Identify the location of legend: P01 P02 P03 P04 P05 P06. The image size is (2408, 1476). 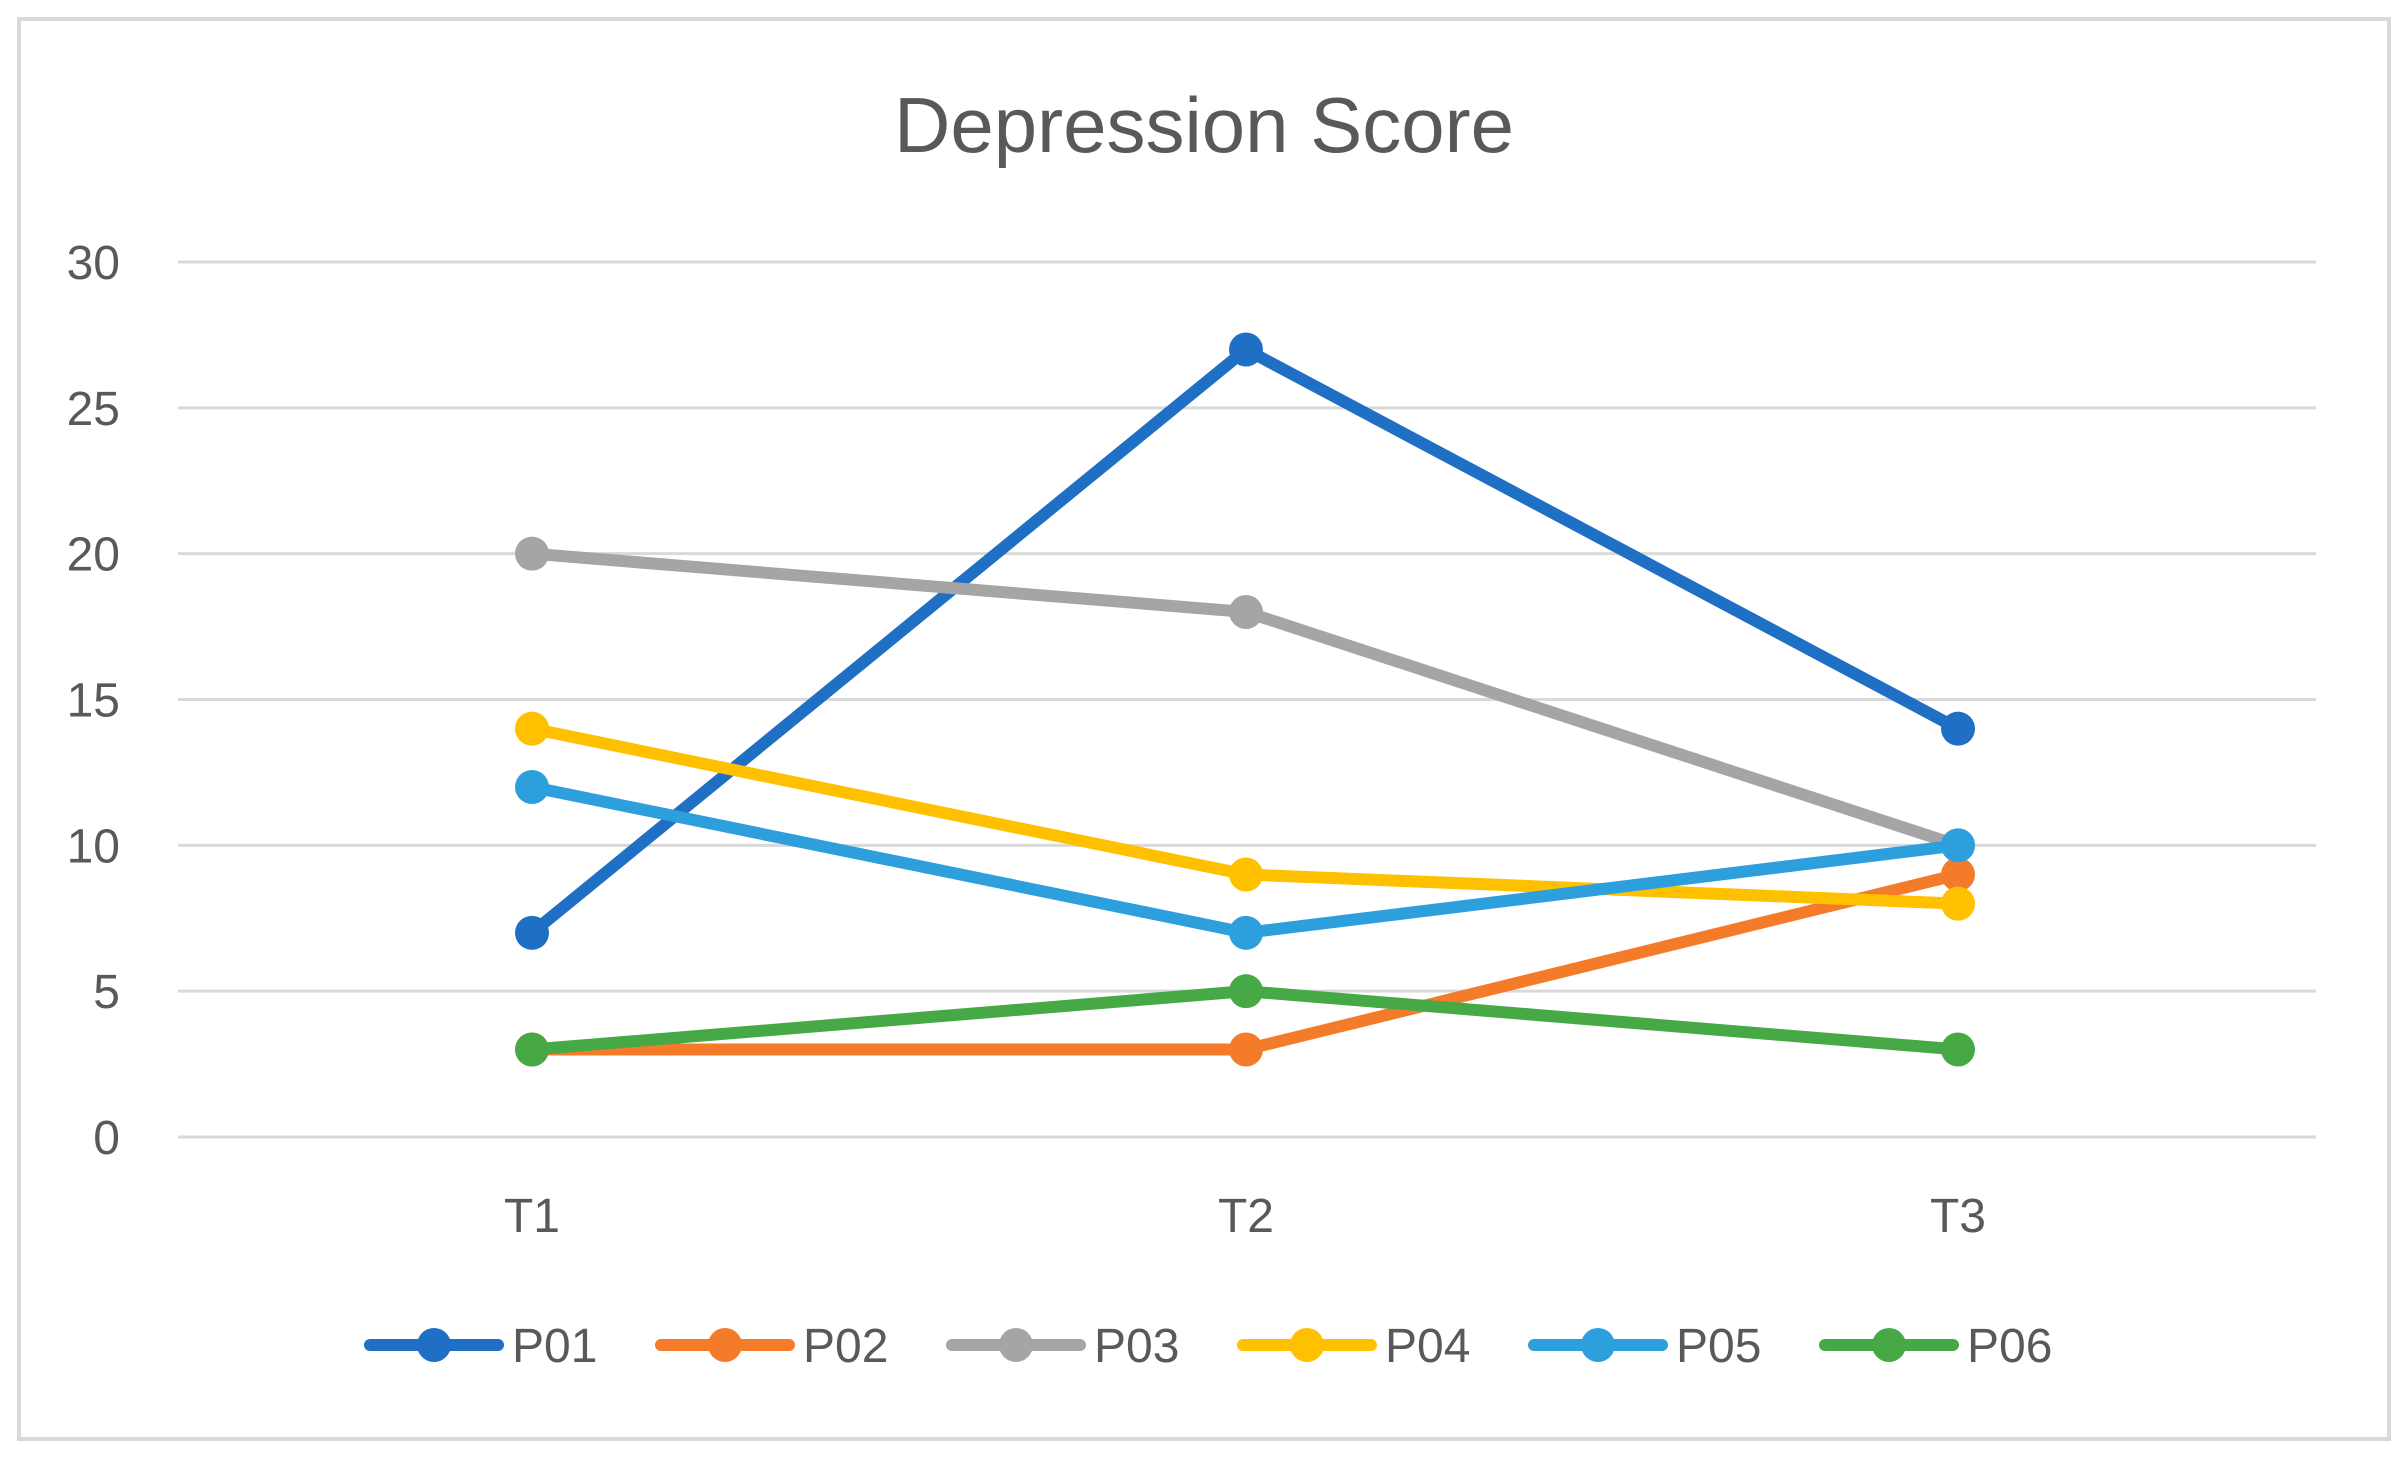
(1208, 1346).